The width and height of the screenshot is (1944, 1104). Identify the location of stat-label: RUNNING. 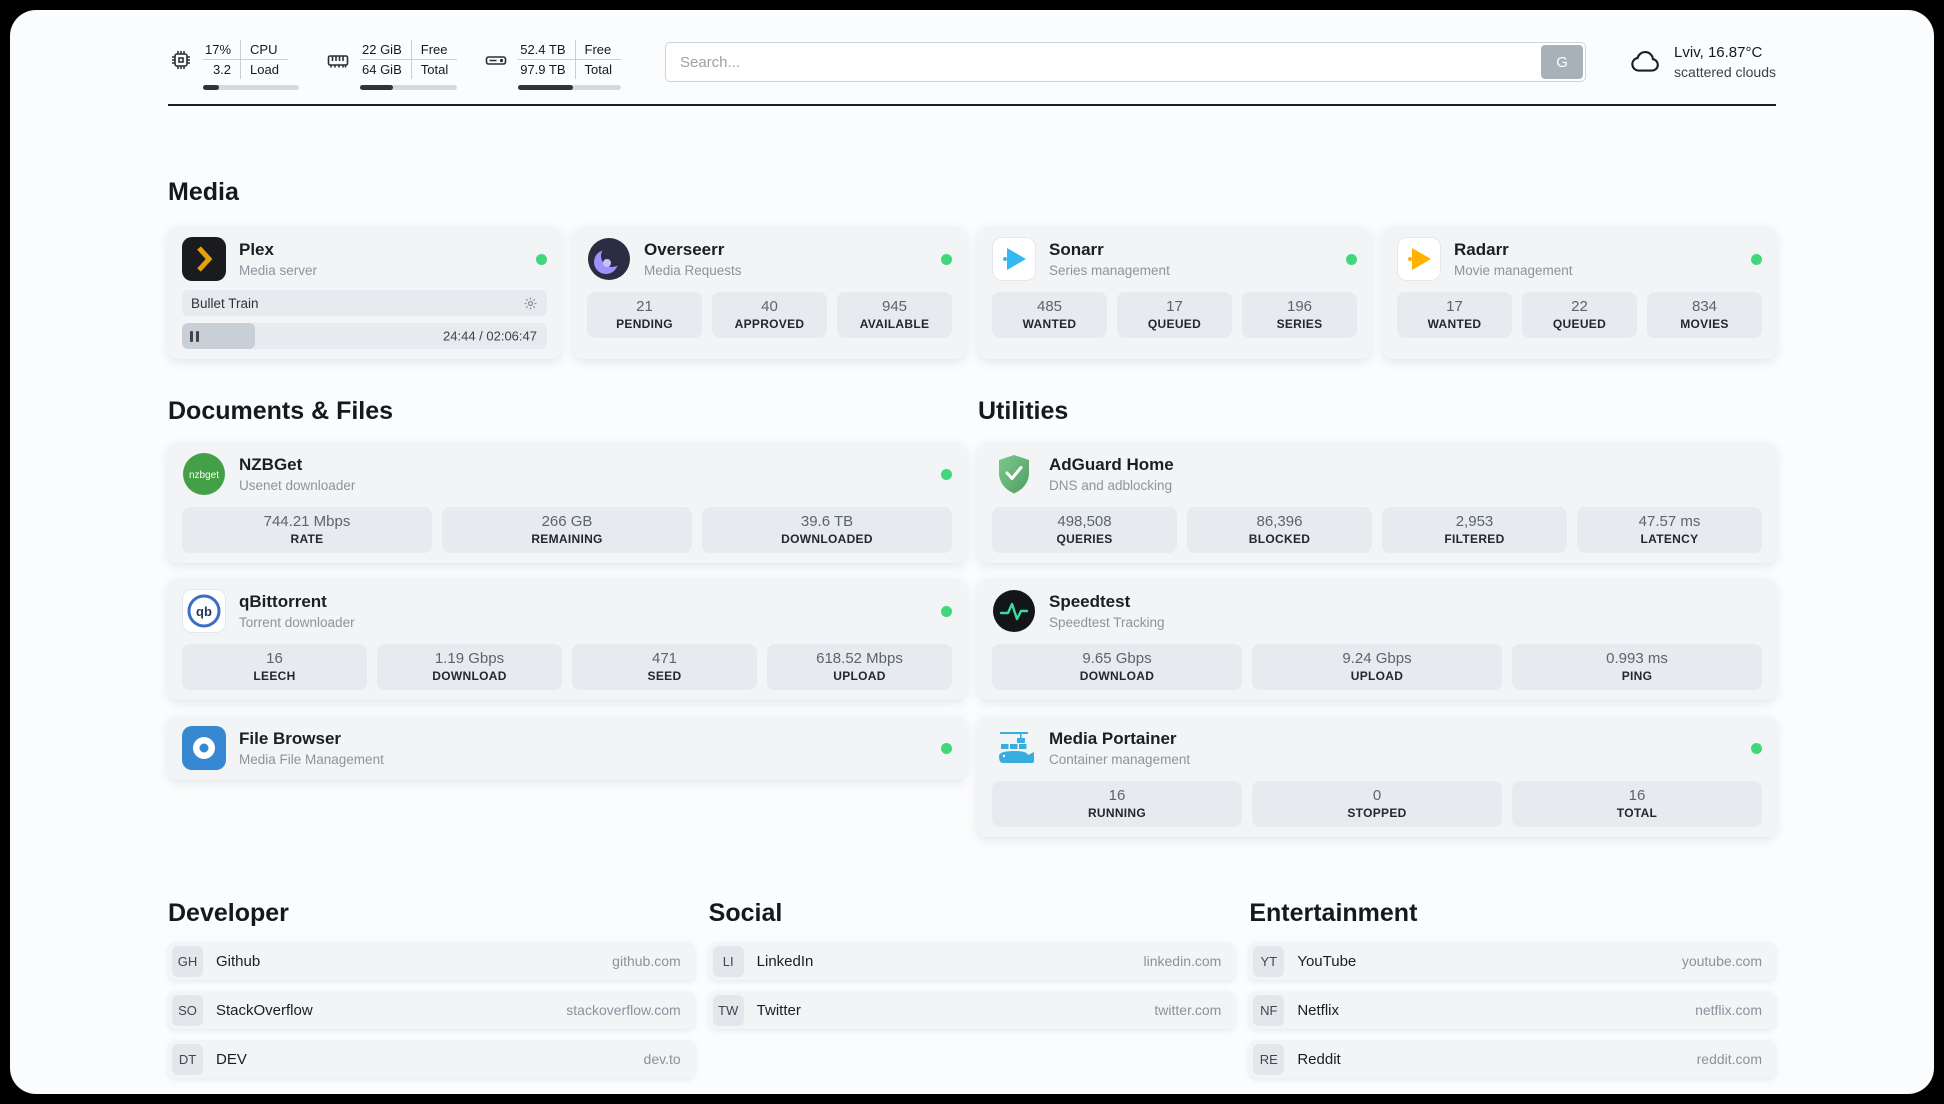
(1117, 813).